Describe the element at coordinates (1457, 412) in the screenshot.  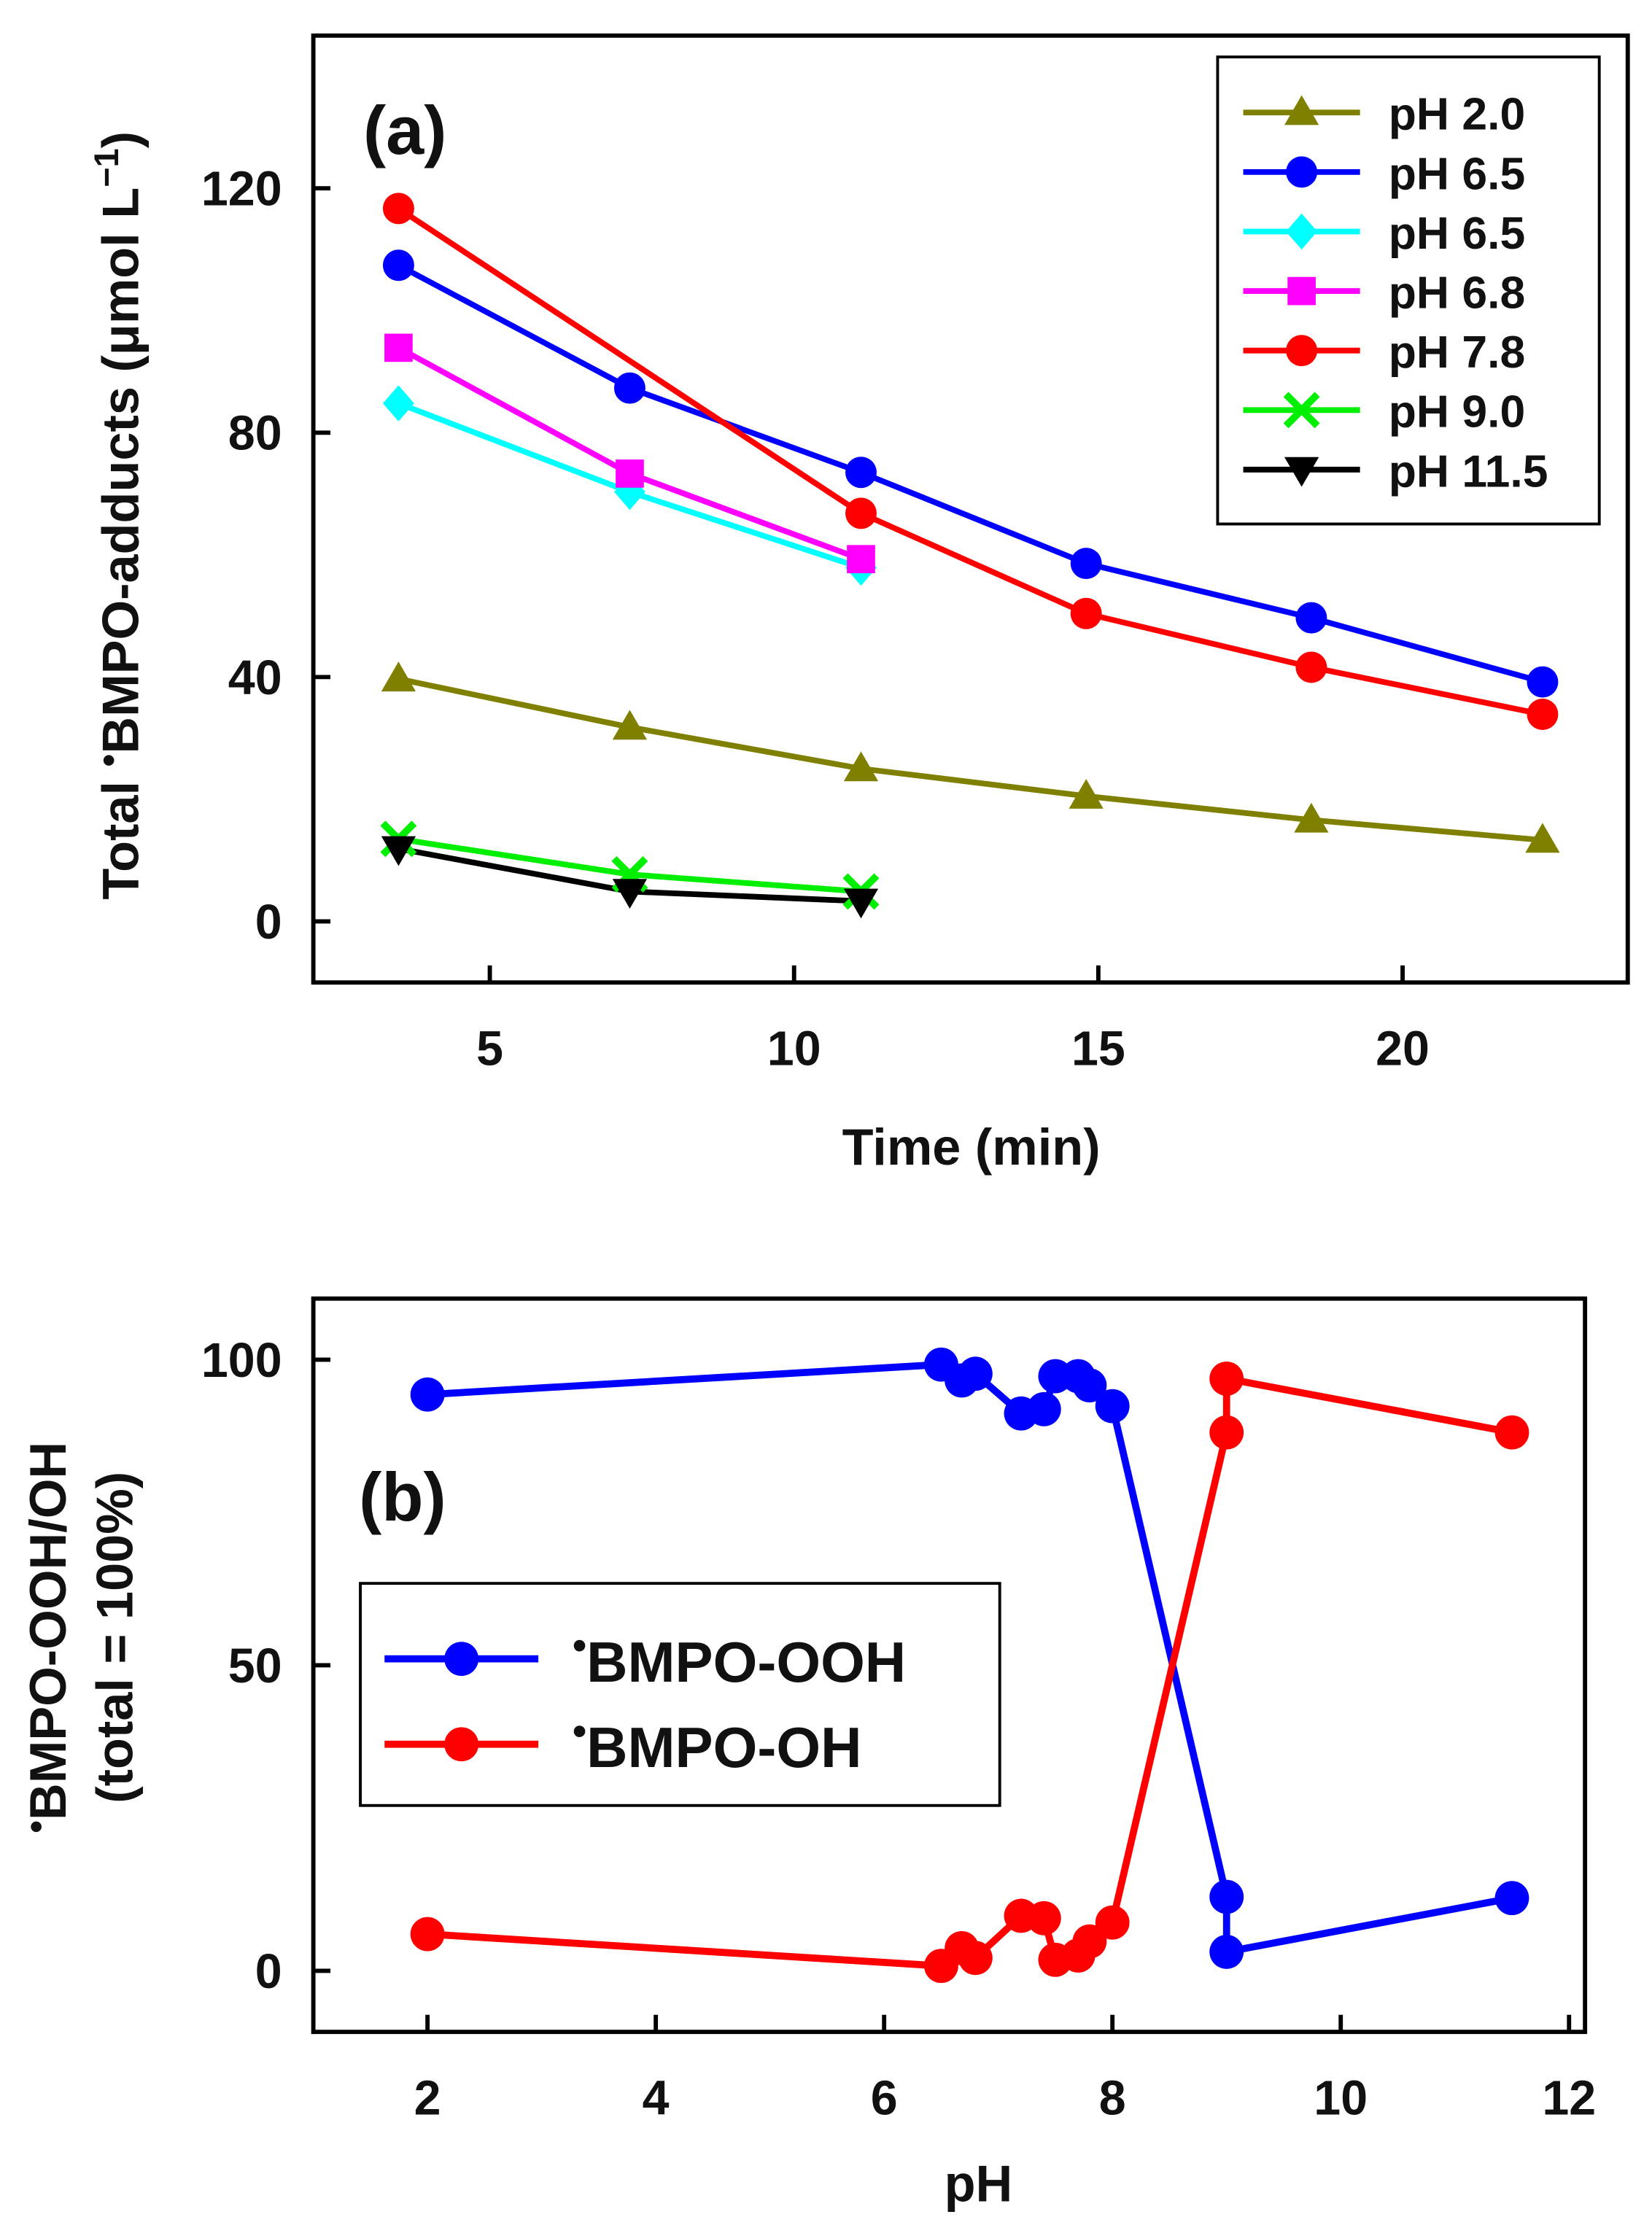
I see `legend-label: pH 9.0` at that location.